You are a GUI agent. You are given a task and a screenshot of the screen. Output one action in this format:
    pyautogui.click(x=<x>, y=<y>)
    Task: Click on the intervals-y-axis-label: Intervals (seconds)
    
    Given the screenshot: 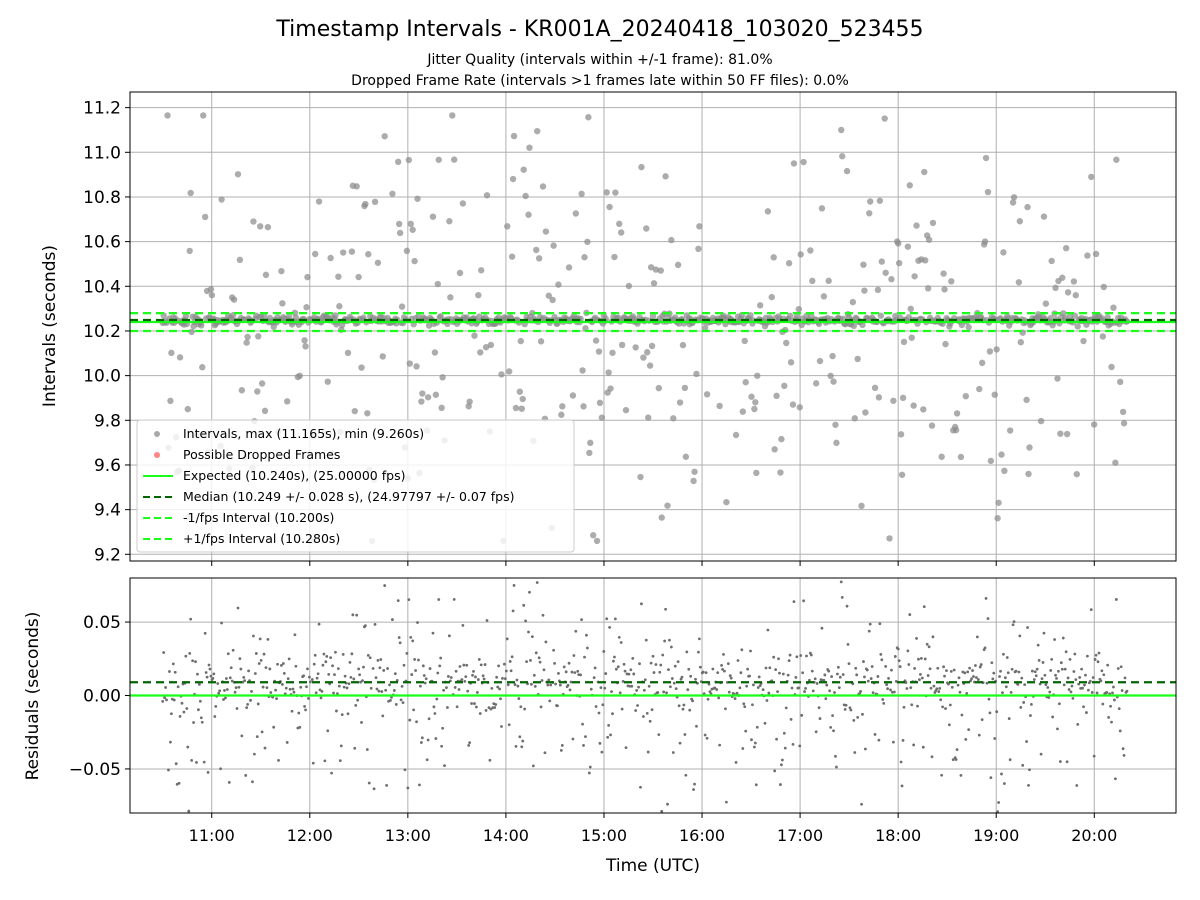 What is the action you would take?
    pyautogui.click(x=50, y=326)
    